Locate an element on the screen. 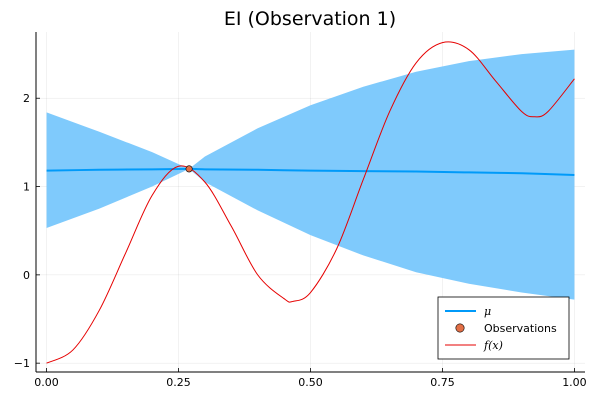 The image size is (600, 400). y-tick-label-0: −1 is located at coordinates (22, 363).